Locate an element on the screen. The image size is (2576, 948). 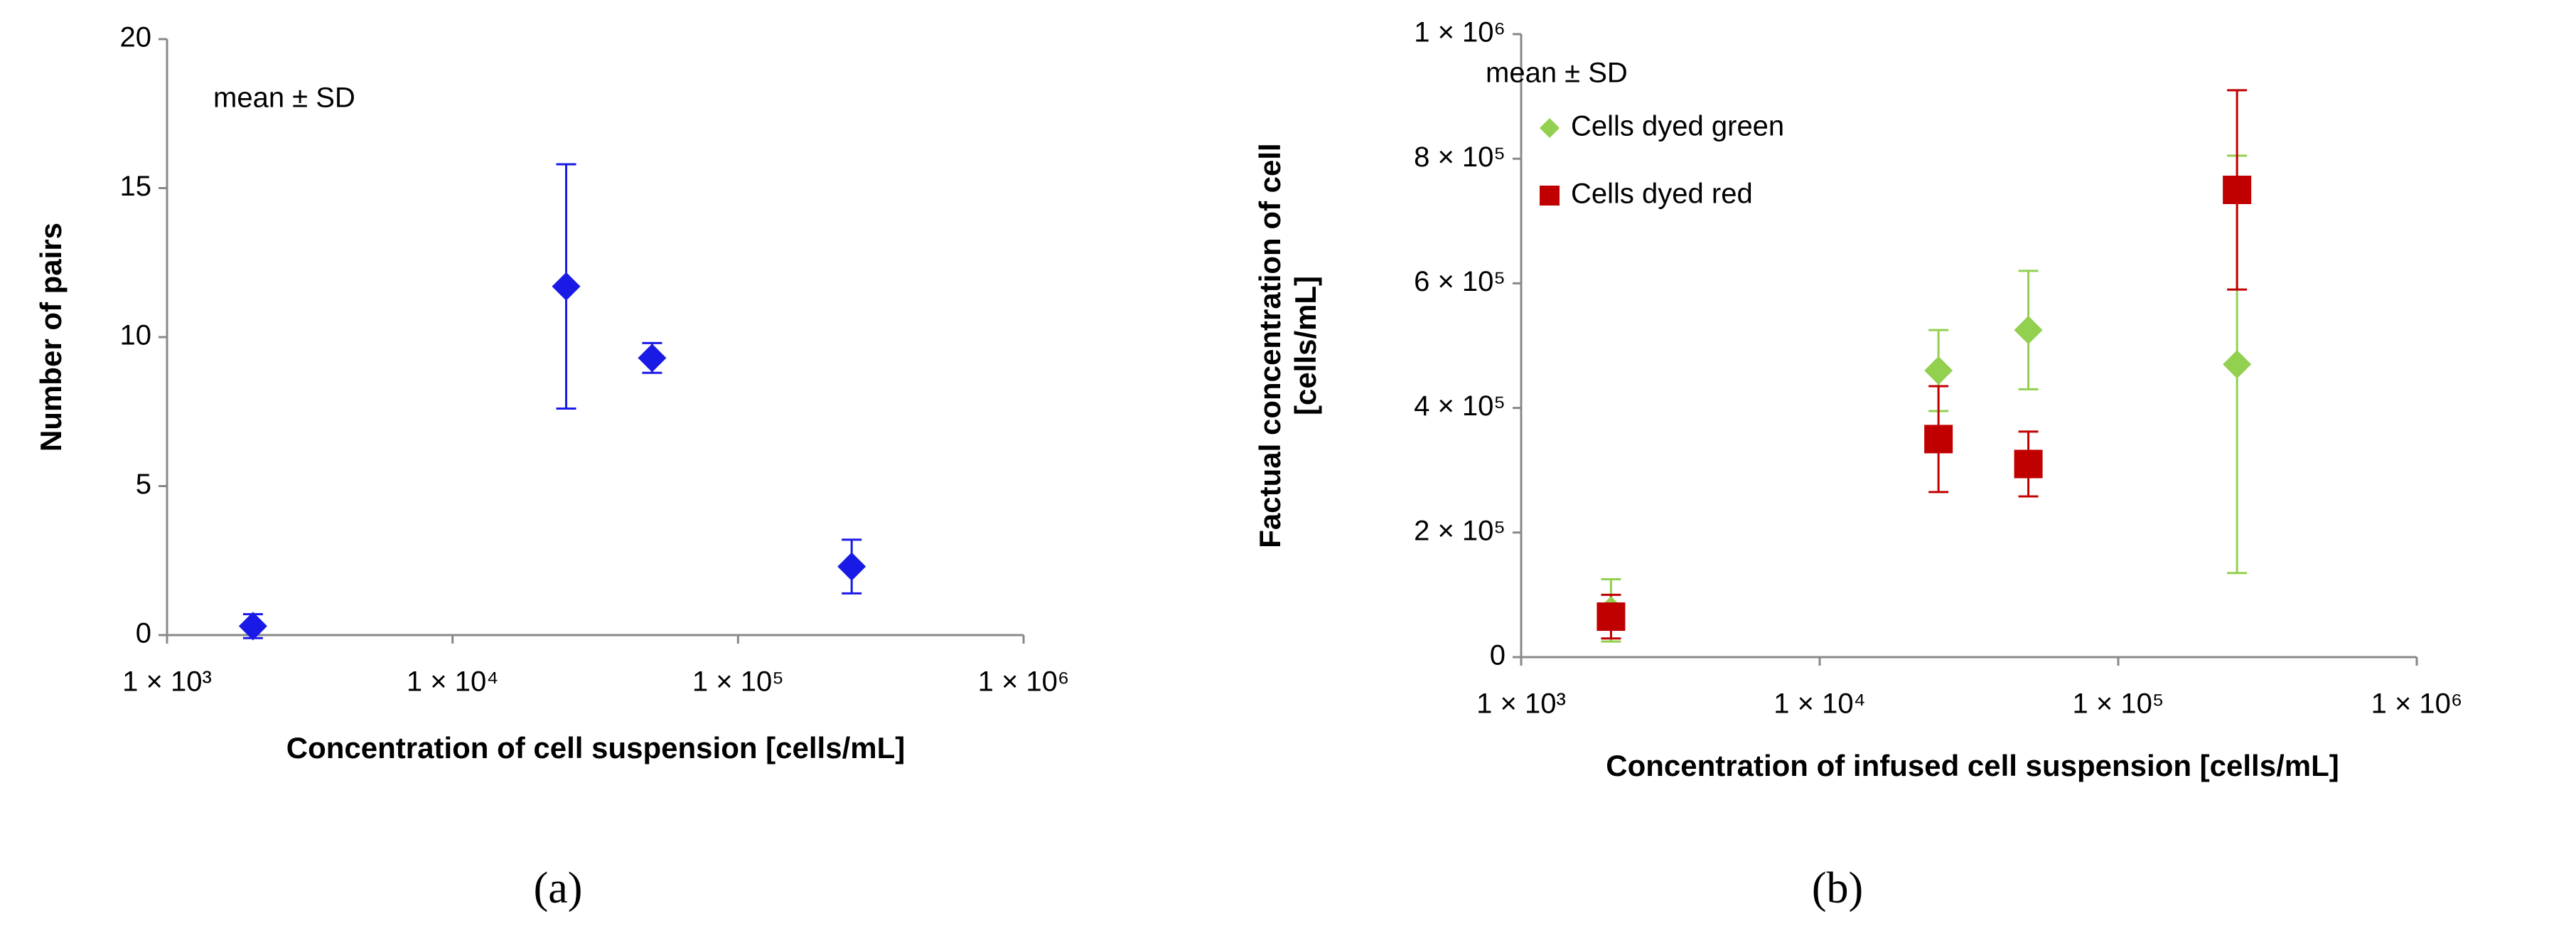
y-tick-label: 1 × 10⁶ is located at coordinates (1460, 33).